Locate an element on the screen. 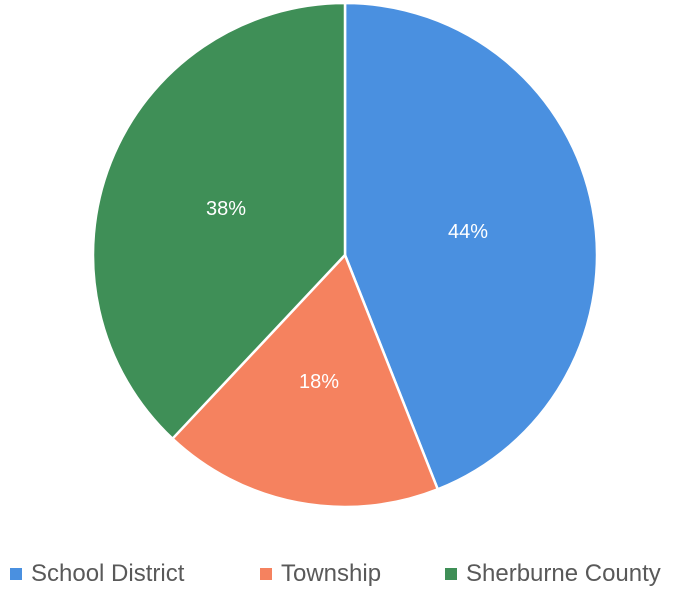  legend-item-township: Township is located at coordinates (320, 574).